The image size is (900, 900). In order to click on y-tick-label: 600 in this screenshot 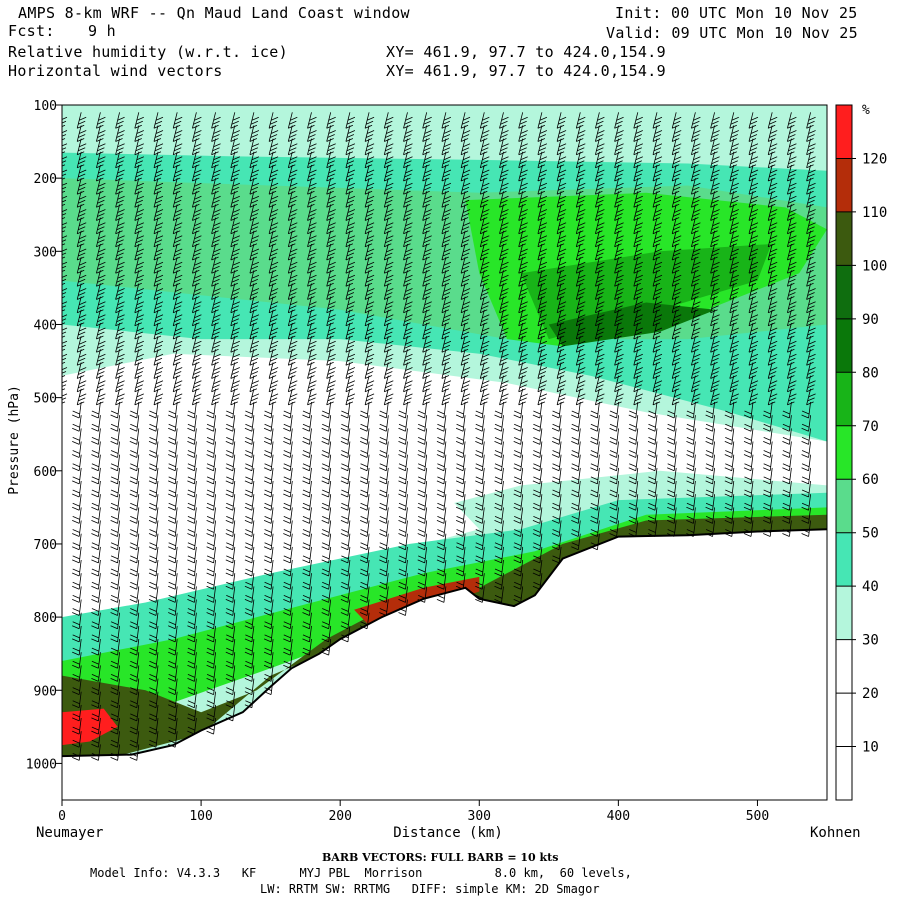, I will do `click(45, 472)`.